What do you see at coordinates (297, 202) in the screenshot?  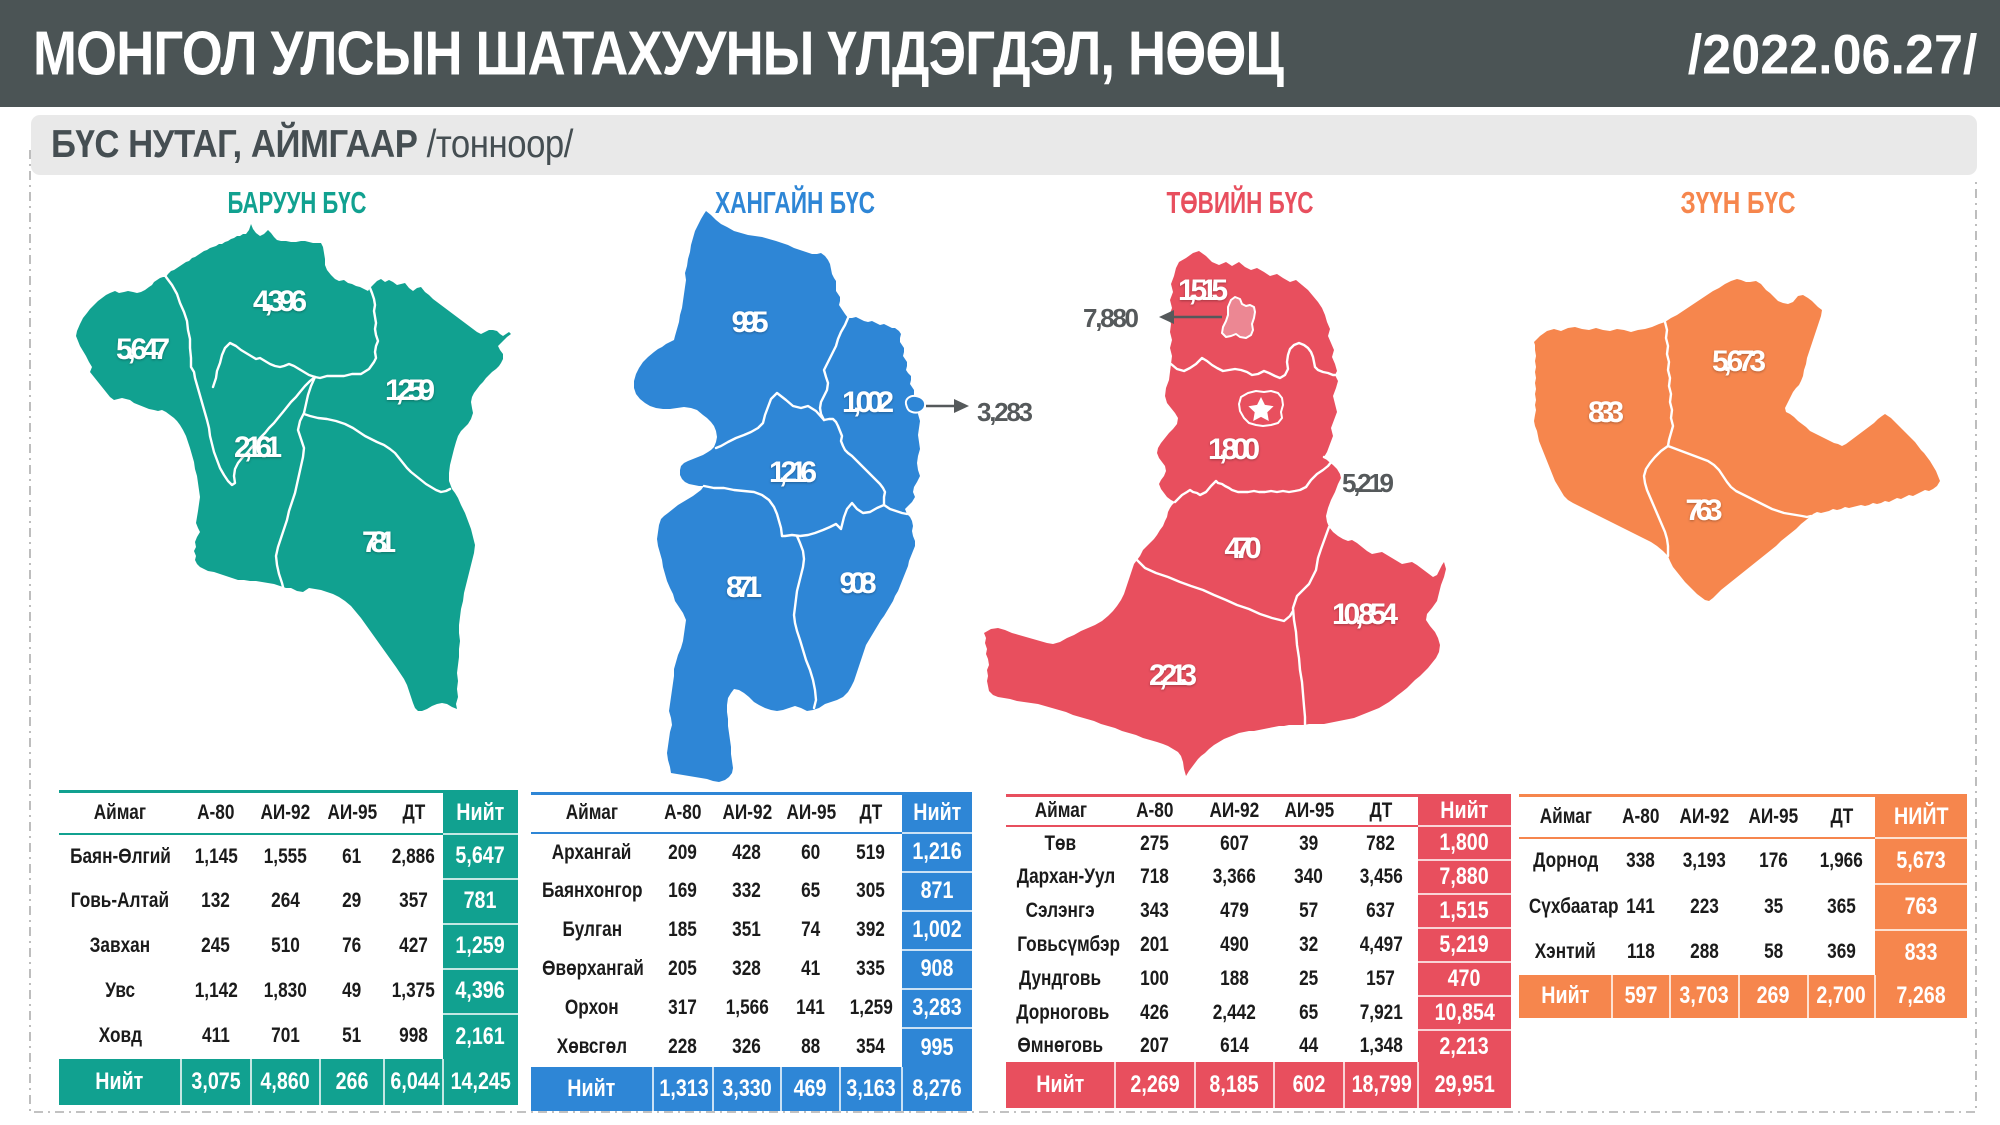 I see `svg-text: БАРУУН БҮС` at bounding box center [297, 202].